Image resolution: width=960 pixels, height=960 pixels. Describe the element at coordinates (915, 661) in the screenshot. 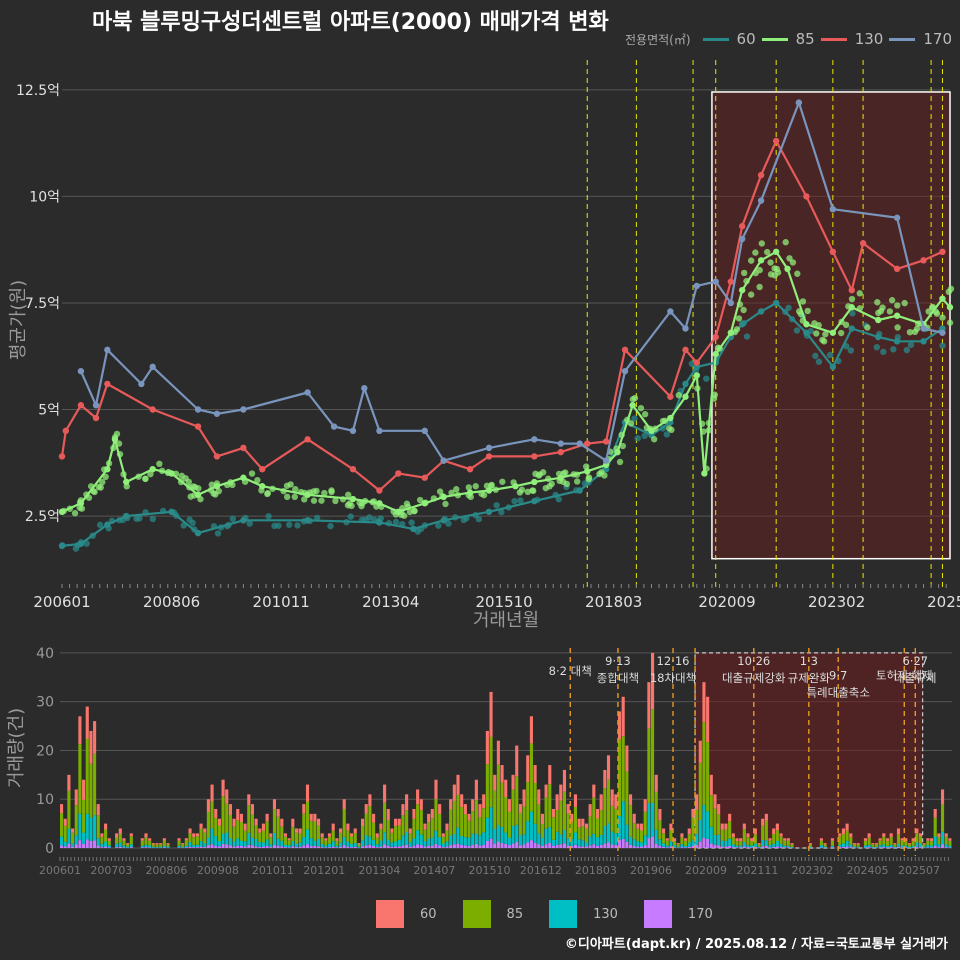

I see `volume-annotation: 6·27` at that location.